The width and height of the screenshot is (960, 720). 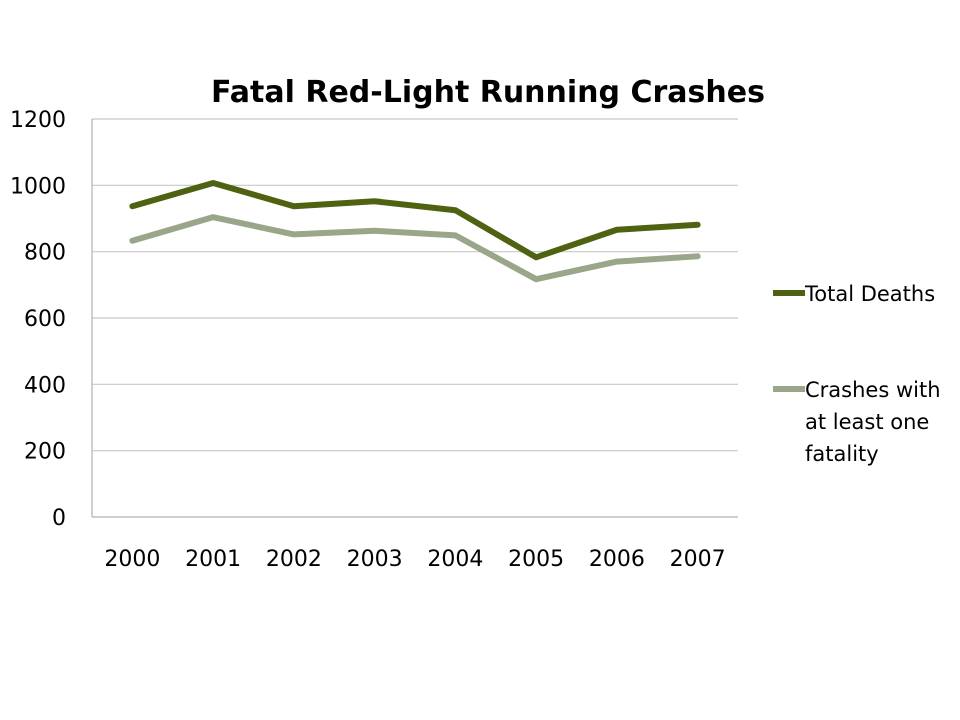 What do you see at coordinates (870, 294) in the screenshot?
I see `legend-label-total-deaths: Total Deaths` at bounding box center [870, 294].